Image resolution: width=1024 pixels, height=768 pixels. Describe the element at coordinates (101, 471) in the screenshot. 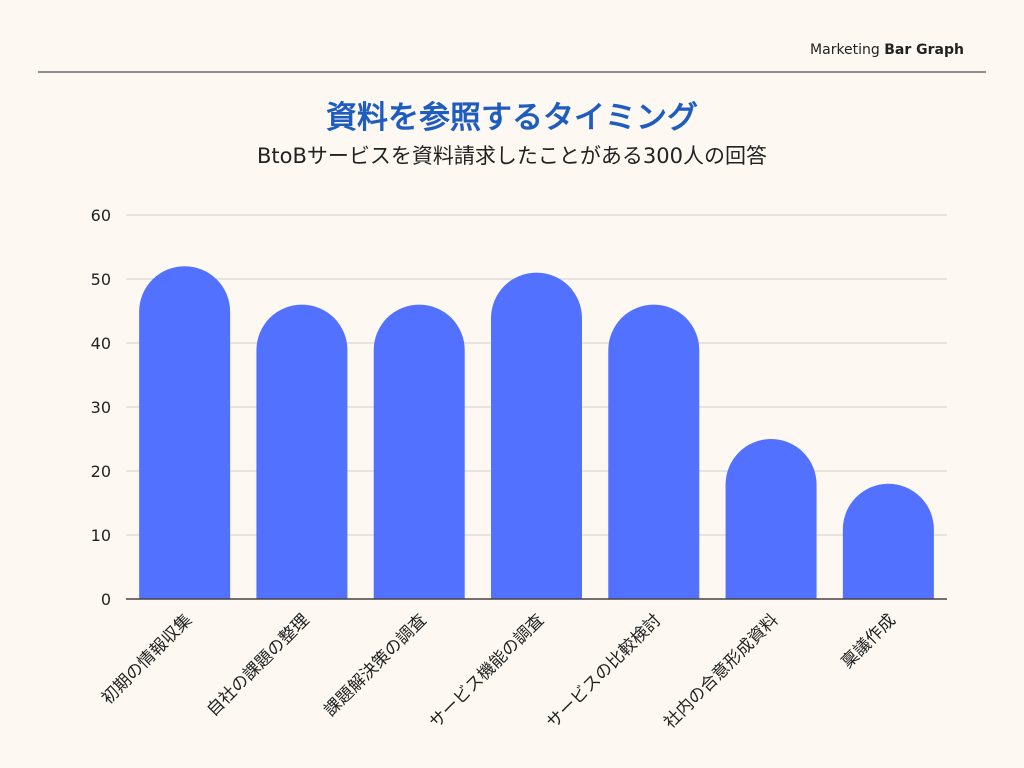

I see `y-tick-label: 20` at that location.